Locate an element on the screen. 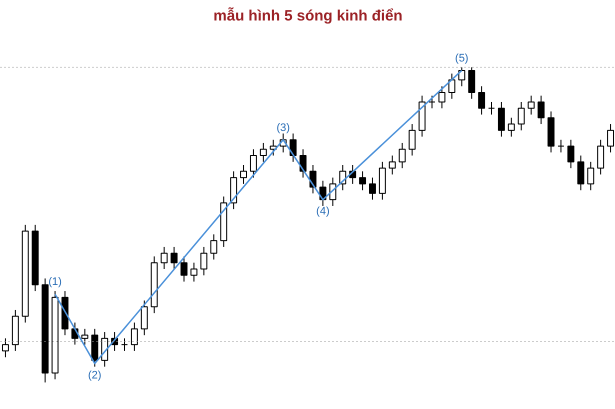  annotation: (4) is located at coordinates (323, 212).